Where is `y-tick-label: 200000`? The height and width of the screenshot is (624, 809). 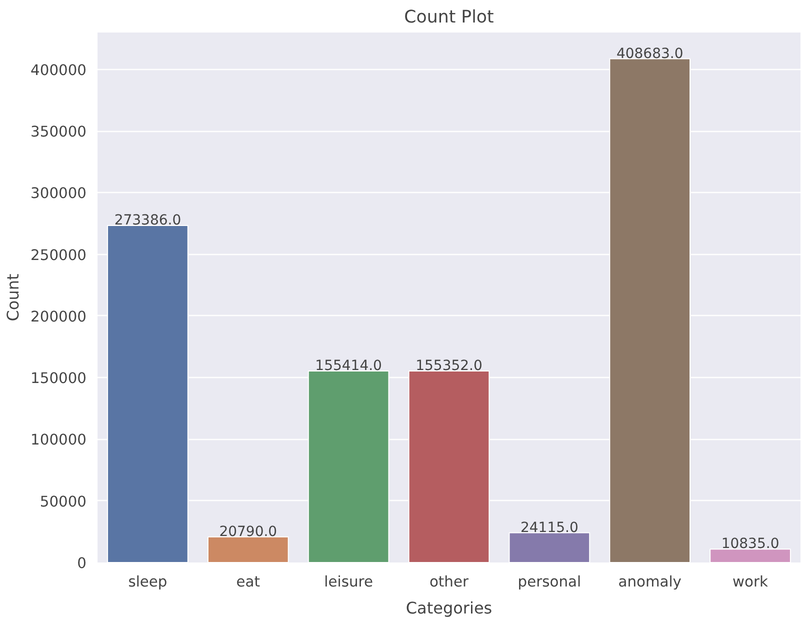
y-tick-label: 200000 is located at coordinates (58, 317).